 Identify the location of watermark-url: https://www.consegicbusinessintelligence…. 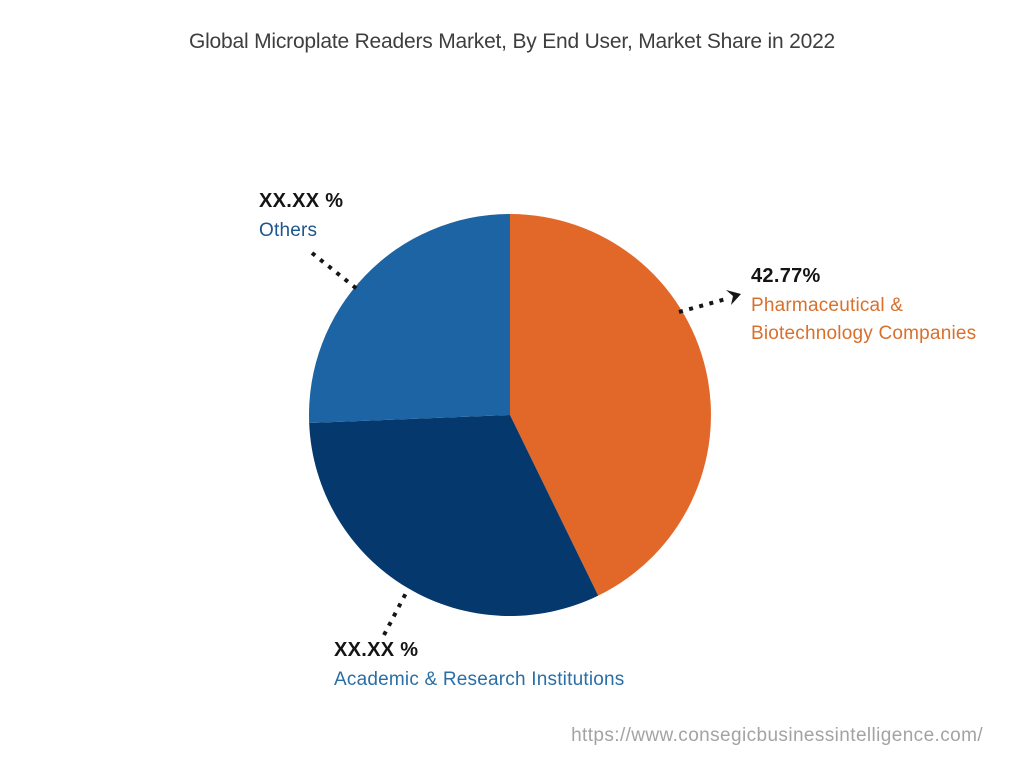
(777, 735).